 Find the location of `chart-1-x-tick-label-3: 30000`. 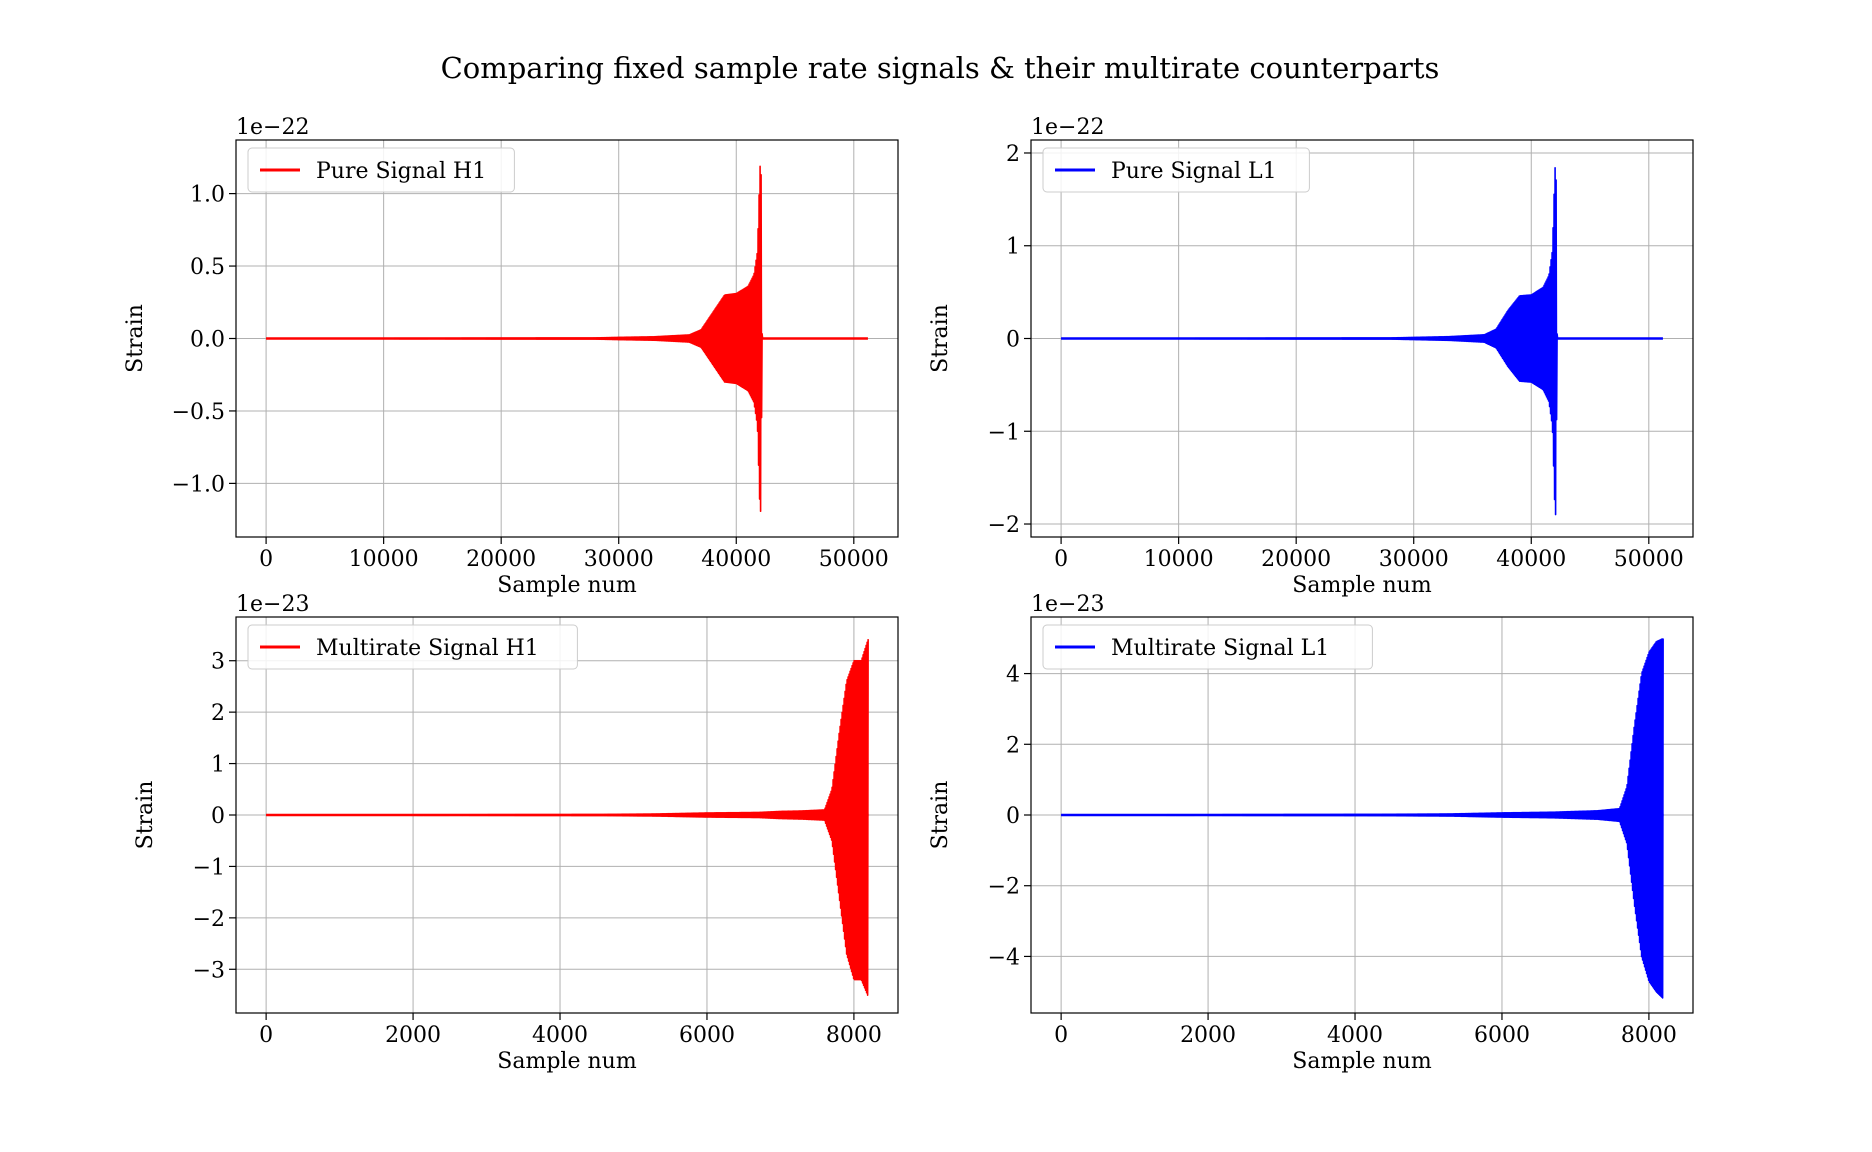

chart-1-x-tick-label-3: 30000 is located at coordinates (619, 559).